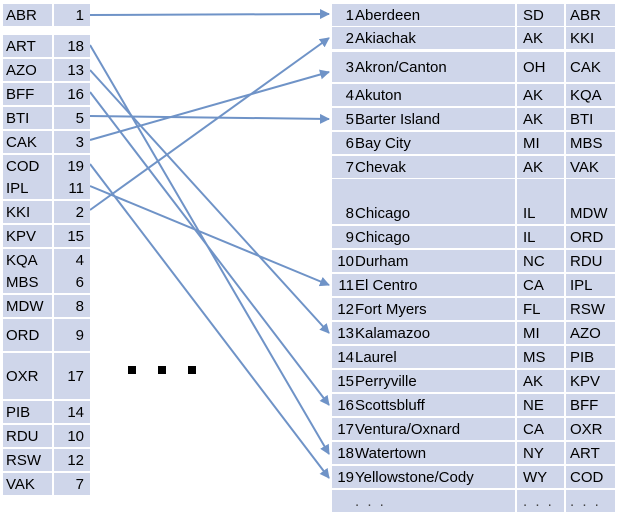 The height and width of the screenshot is (525, 625). What do you see at coordinates (27, 306) in the screenshot?
I see `left-code-cell: MDW` at bounding box center [27, 306].